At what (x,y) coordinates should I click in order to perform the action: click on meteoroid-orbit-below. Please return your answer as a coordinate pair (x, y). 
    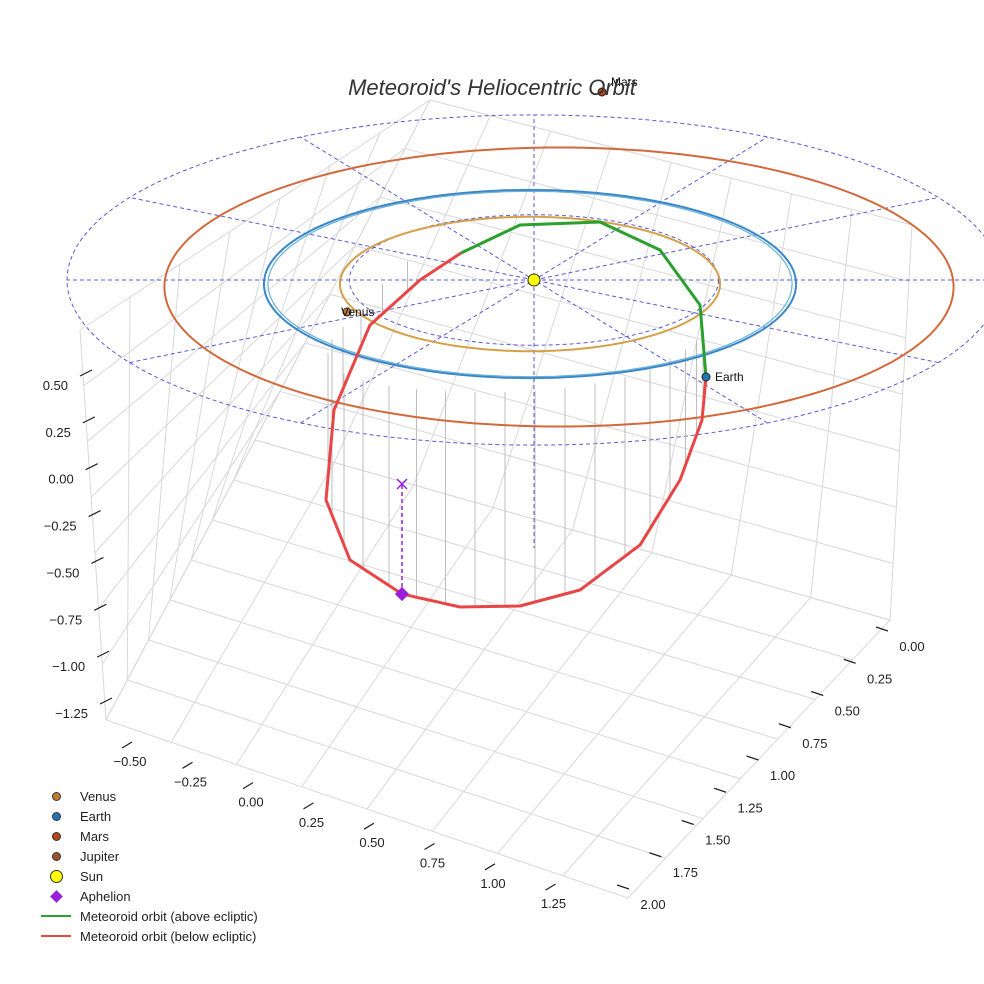
    Looking at the image, I should click on (516, 430).